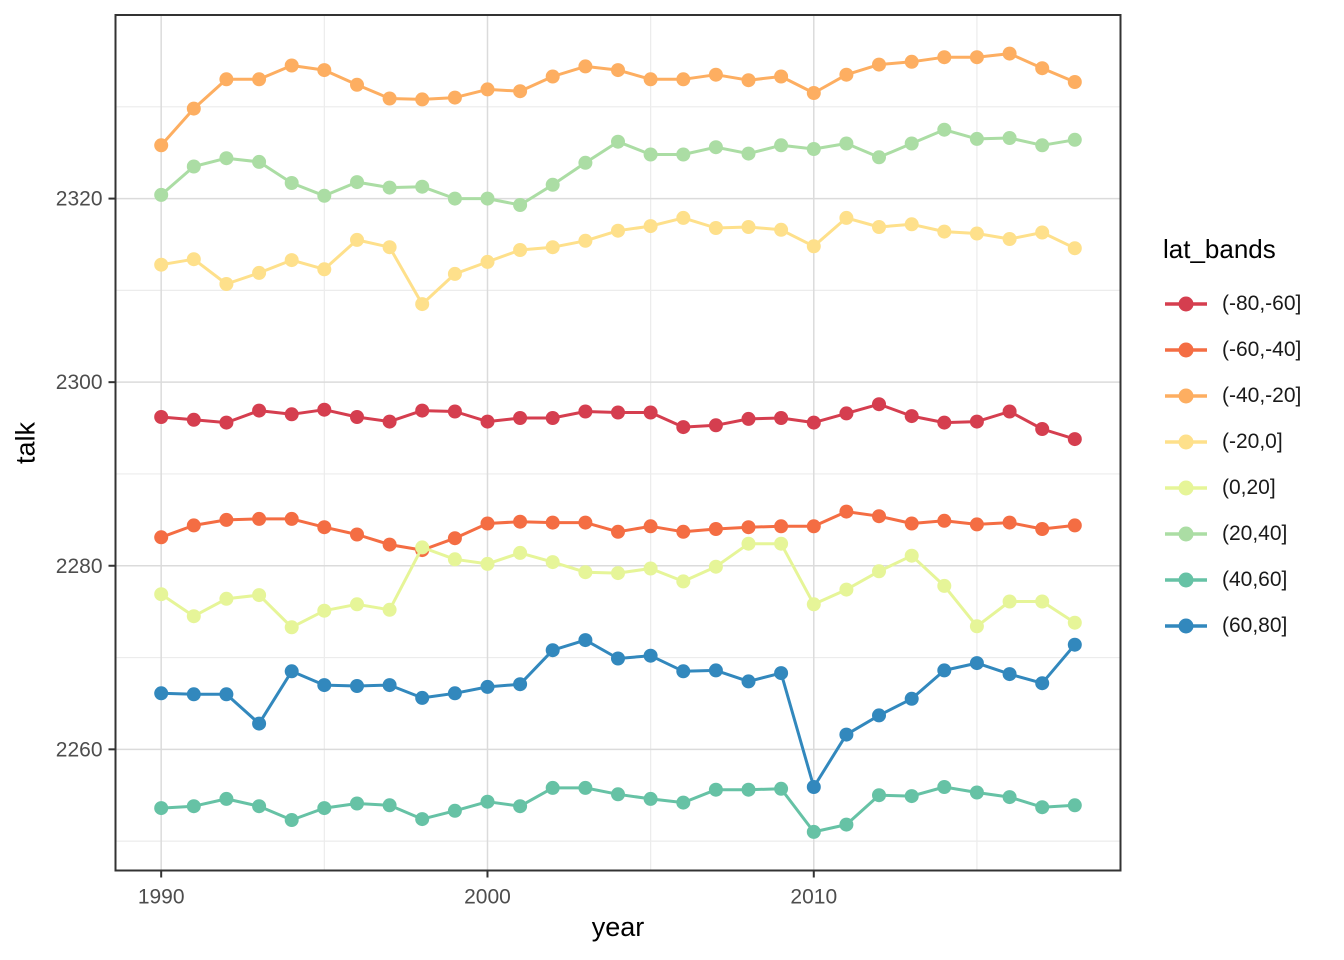 This screenshot has height=960, width=1344. I want to click on legend-entry-label: (0,20], so click(1249, 487).